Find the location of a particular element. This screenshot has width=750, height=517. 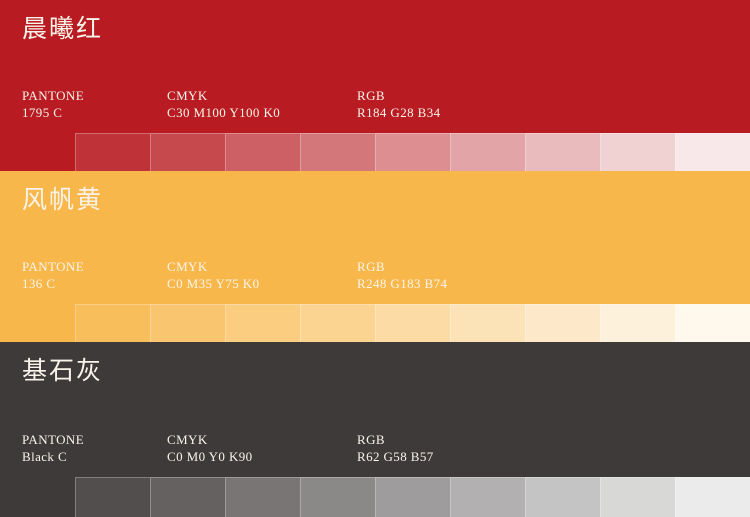

rgb-spec: RGB R248 G183 B74 is located at coordinates (542, 275).